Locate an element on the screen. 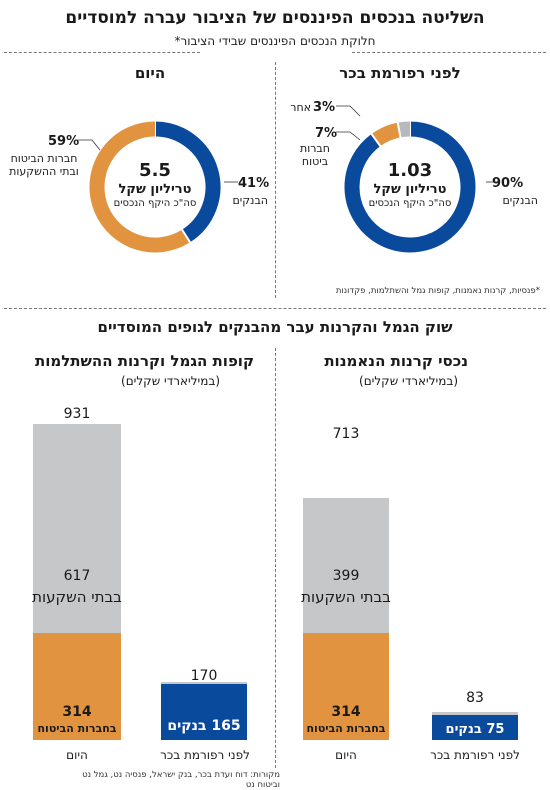 Image resolution: width=550 pixels, height=790 pixels. section-divider is located at coordinates (275, 308).